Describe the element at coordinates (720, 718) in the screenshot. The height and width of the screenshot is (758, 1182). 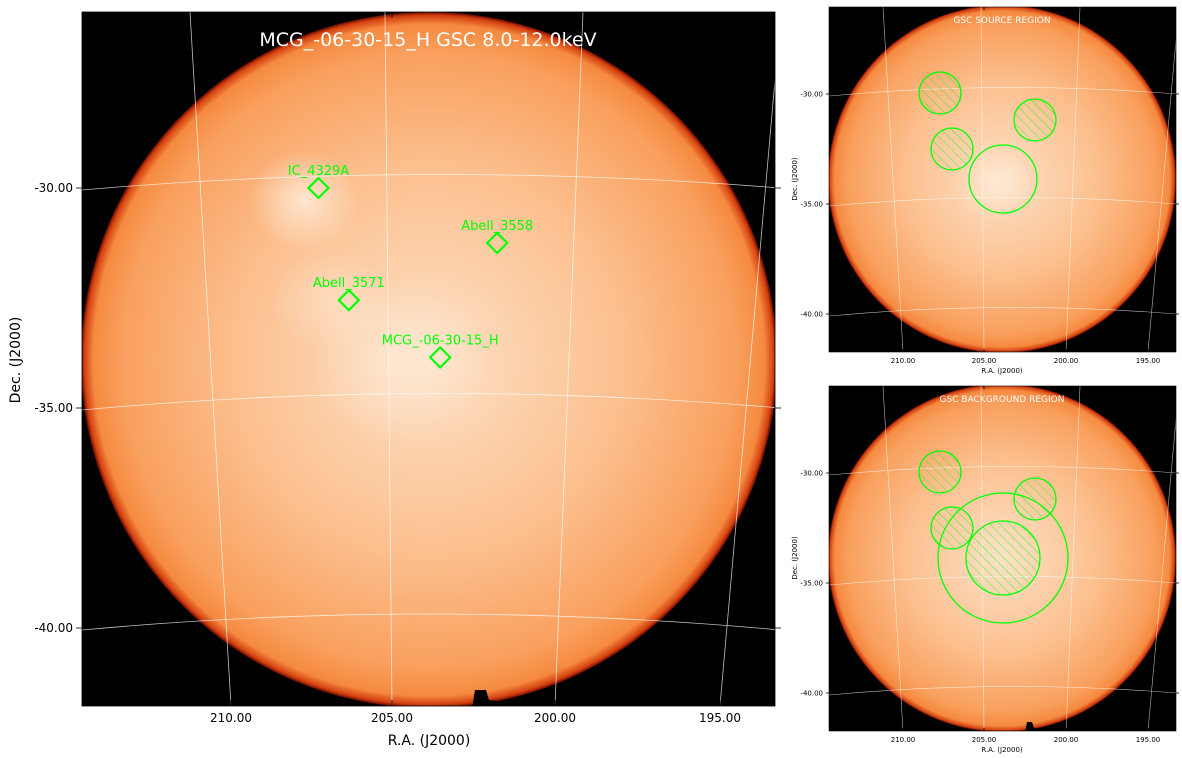
I see `main-x-tick-label-195: 195.00` at that location.